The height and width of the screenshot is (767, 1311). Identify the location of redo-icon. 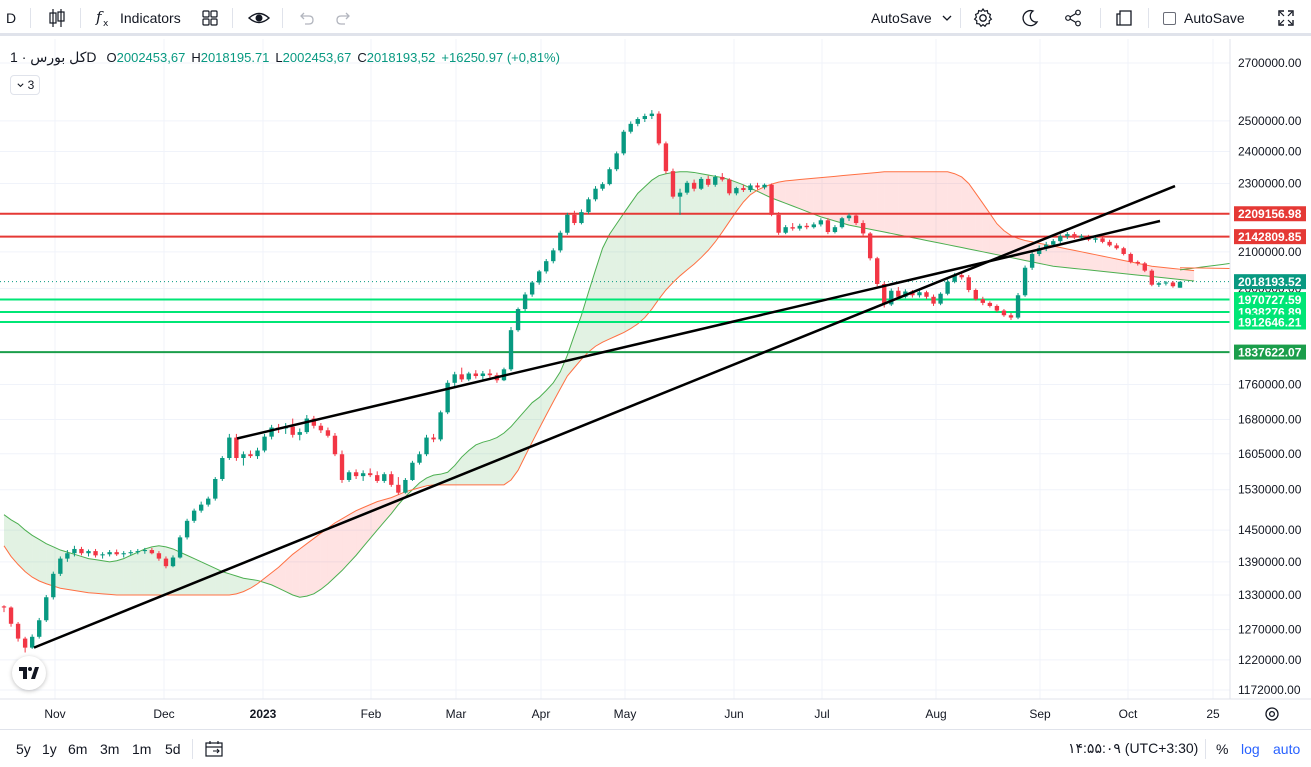
(343, 18).